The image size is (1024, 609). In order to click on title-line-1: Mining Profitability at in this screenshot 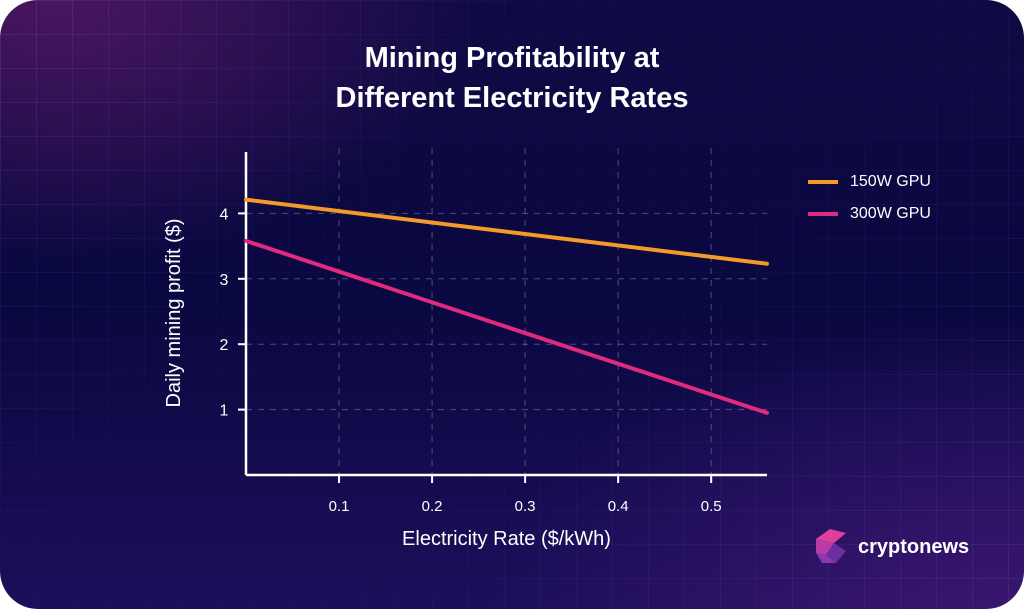, I will do `click(512, 58)`.